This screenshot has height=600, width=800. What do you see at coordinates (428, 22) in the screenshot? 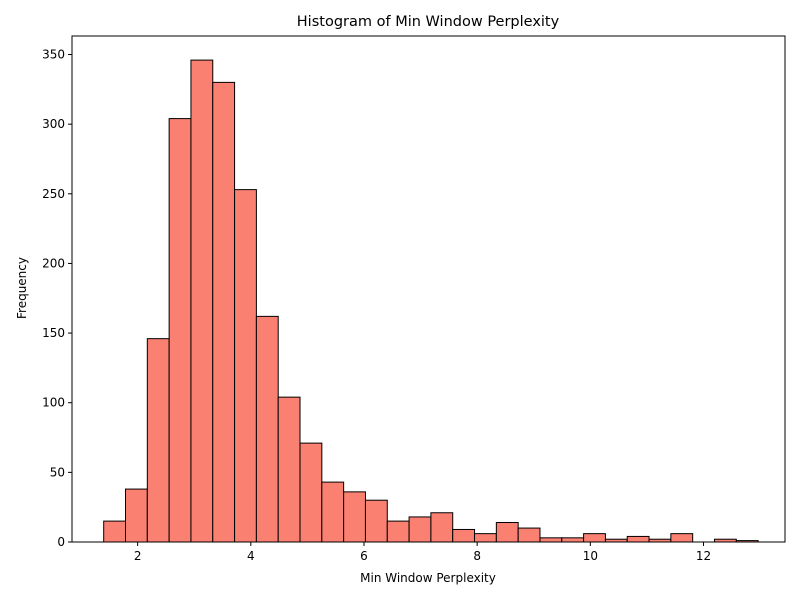
I see `chart-title: Histogram of Min Window Perplexity` at bounding box center [428, 22].